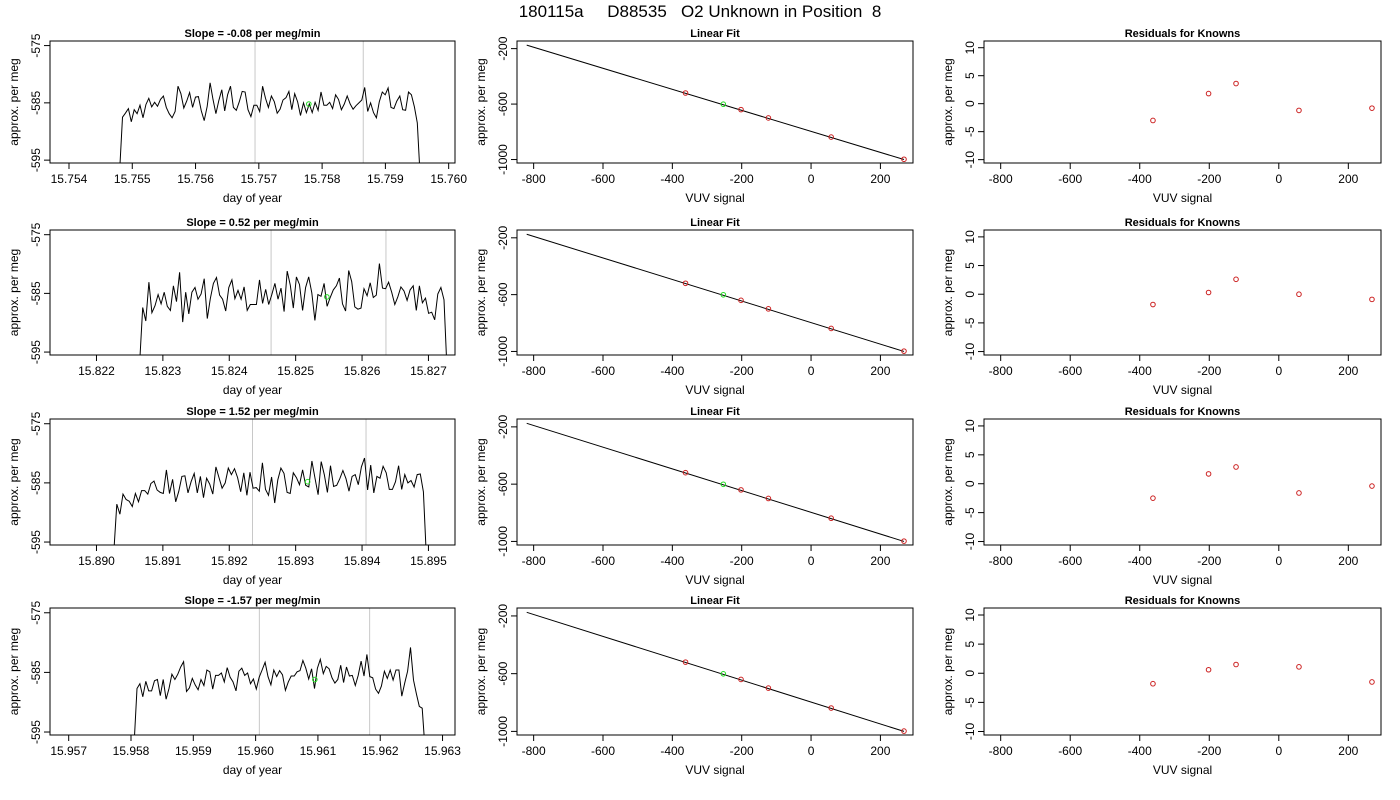 The image size is (1400, 800). Describe the element at coordinates (385, 179) in the screenshot. I see `x-tick-label: 15.759` at that location.